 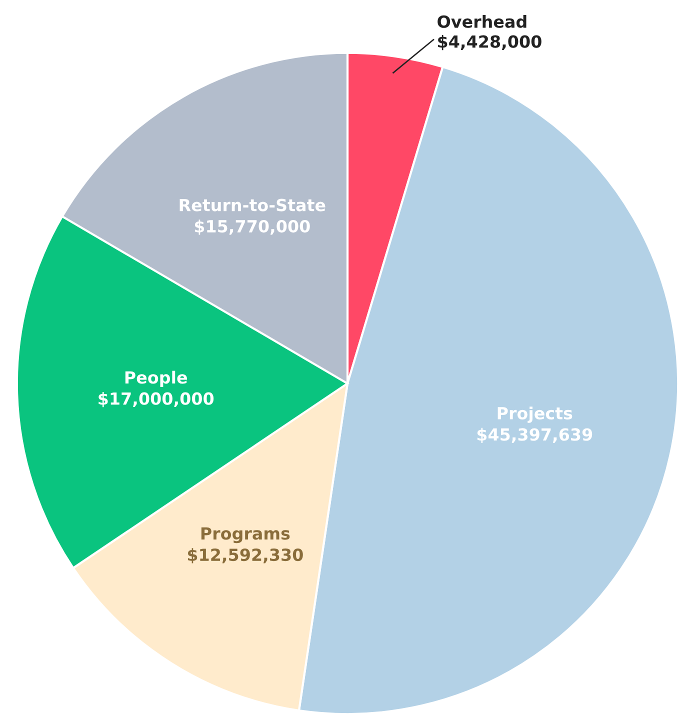 I want to click on data-label: $4,428,000, so click(x=490, y=42).